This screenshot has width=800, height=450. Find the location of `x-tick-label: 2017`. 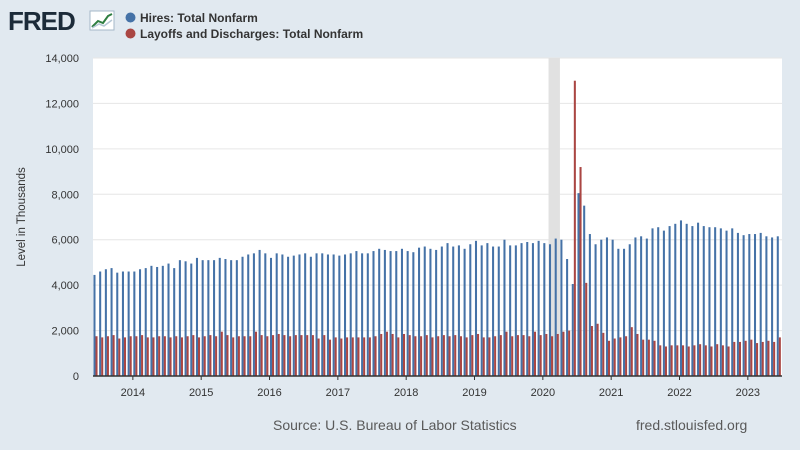

x-tick-label: 2017 is located at coordinates (338, 393).